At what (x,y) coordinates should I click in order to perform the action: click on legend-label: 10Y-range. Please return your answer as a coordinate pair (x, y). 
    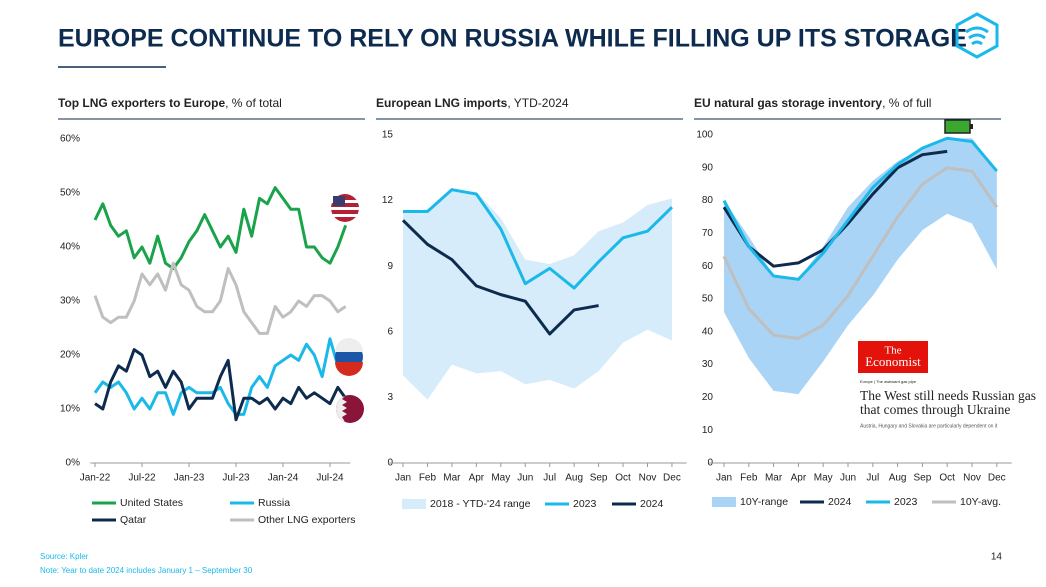
    Looking at the image, I should click on (764, 502).